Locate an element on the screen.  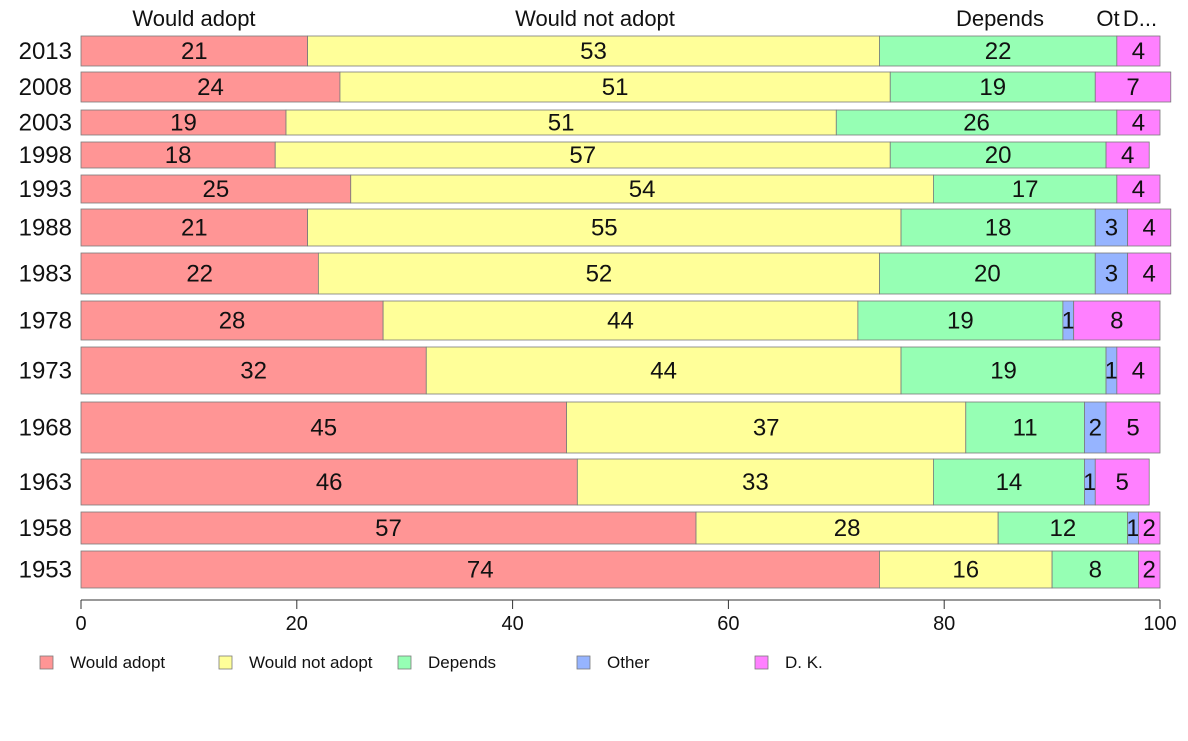
data-label: 8 is located at coordinates (1095, 570).